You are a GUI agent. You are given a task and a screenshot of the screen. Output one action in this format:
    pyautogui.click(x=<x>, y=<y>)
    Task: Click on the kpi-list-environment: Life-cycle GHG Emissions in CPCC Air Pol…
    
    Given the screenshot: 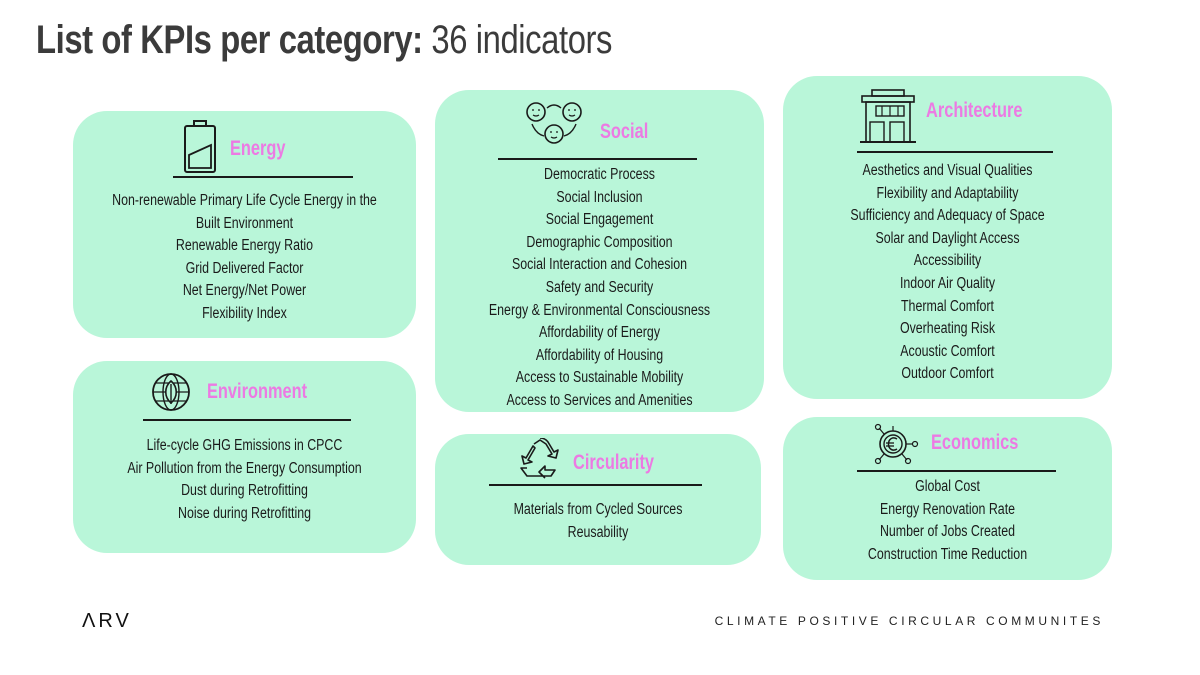 What is the action you would take?
    pyautogui.click(x=244, y=480)
    